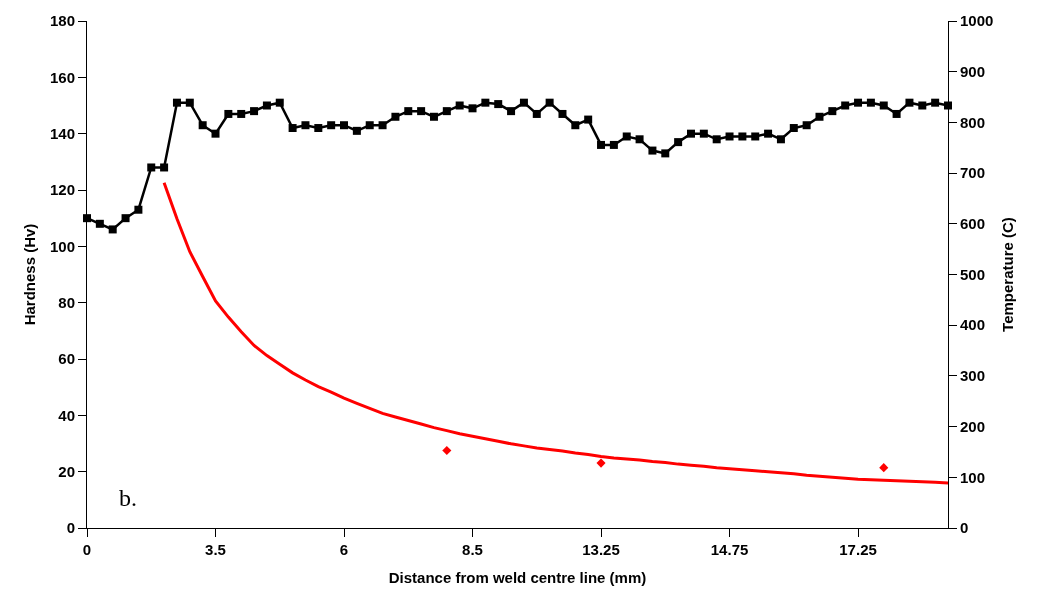 This screenshot has width=1039, height=604. What do you see at coordinates (344, 549) in the screenshot?
I see `x-tick-label: 6` at bounding box center [344, 549].